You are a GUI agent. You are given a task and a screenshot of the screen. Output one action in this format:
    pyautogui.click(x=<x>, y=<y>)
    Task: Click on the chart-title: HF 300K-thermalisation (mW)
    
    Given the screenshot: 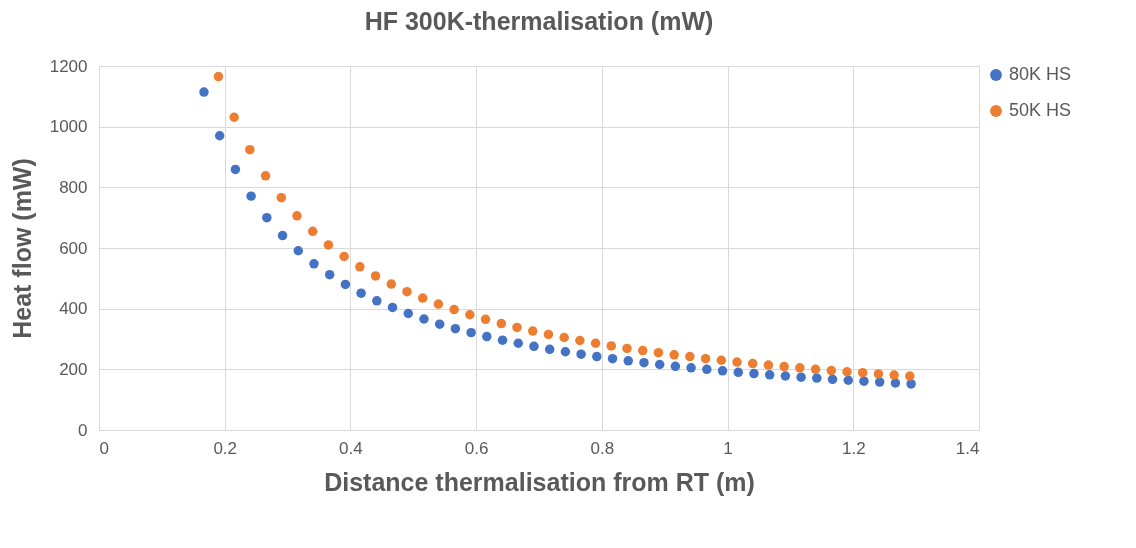 What is the action you would take?
    pyautogui.click(x=539, y=21)
    